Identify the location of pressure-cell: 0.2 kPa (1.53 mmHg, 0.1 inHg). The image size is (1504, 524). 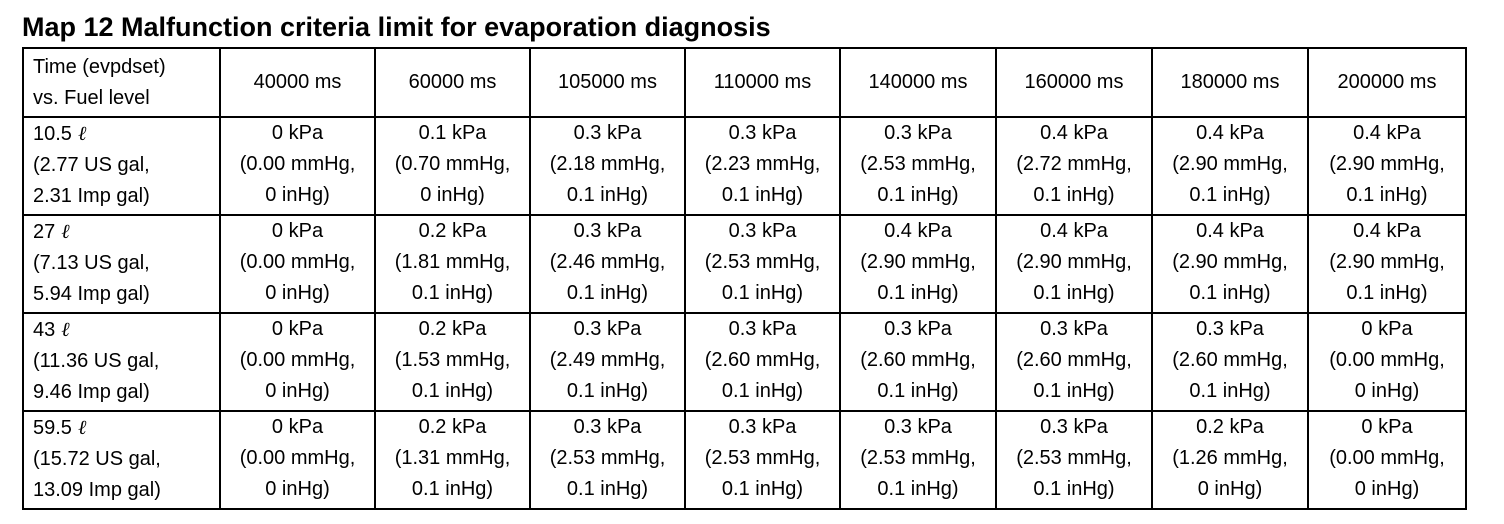
(452, 362).